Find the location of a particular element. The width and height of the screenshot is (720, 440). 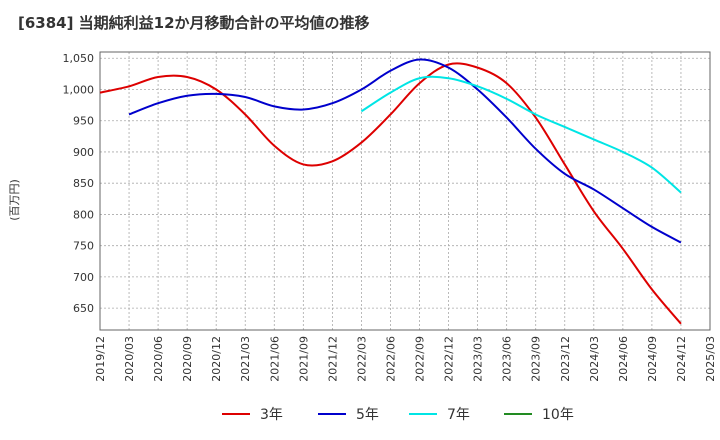

x-tick-label: 2020/06 is located at coordinates (158, 359).